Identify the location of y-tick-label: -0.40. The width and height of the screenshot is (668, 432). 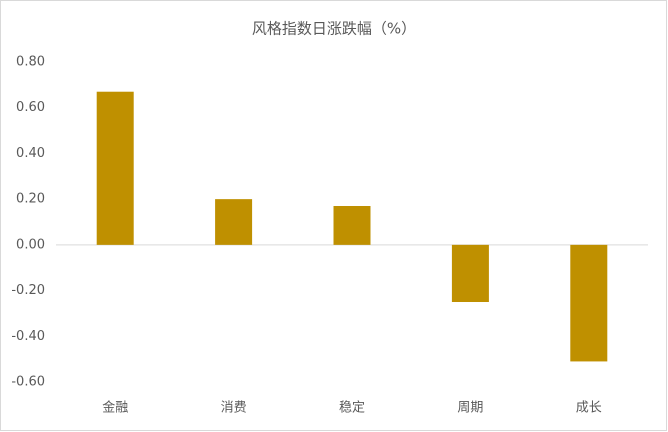
(28, 336).